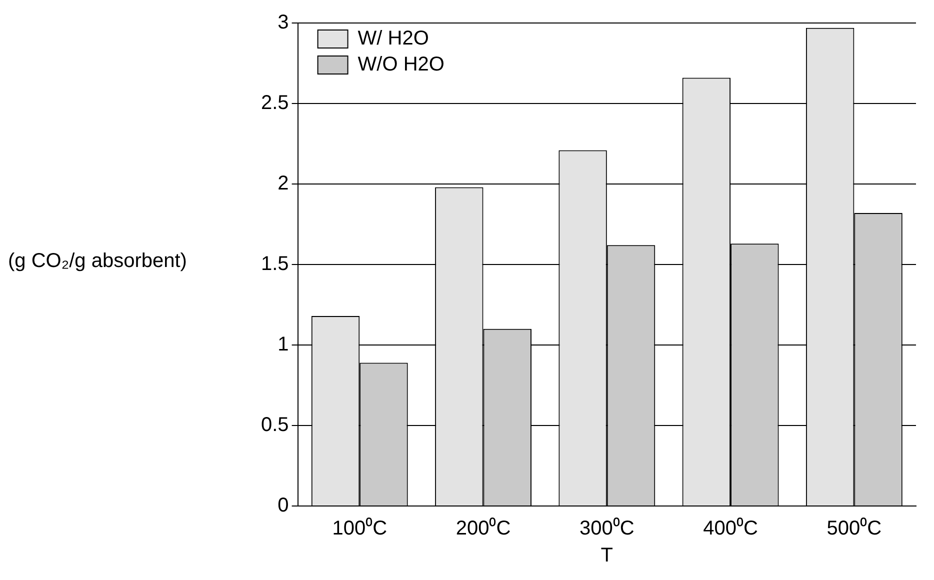 The image size is (934, 580). What do you see at coordinates (360, 528) in the screenshot?
I see `x-tick-label: 100⁰C` at bounding box center [360, 528].